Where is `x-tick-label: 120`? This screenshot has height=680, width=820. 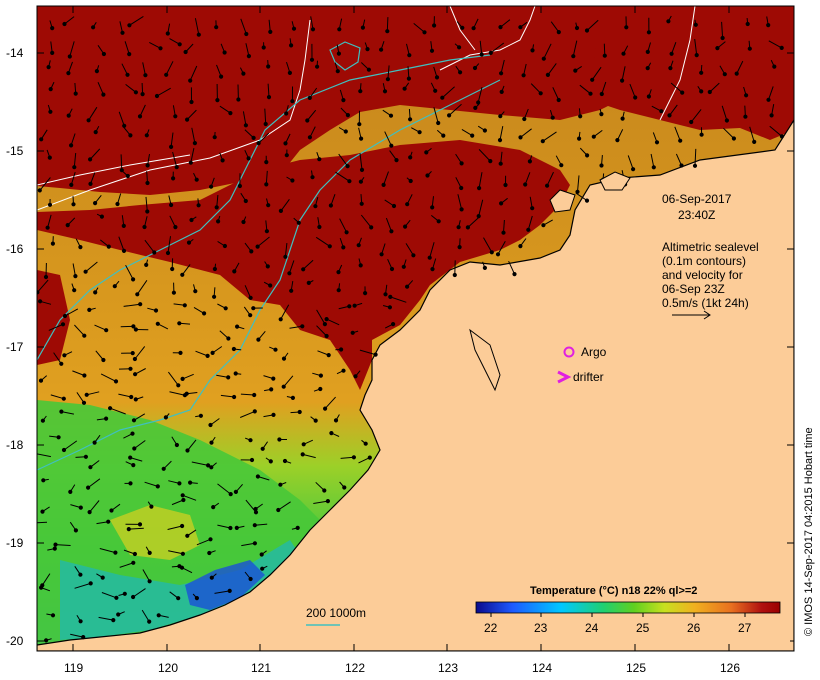
x-tick-label: 120 is located at coordinates (168, 668).